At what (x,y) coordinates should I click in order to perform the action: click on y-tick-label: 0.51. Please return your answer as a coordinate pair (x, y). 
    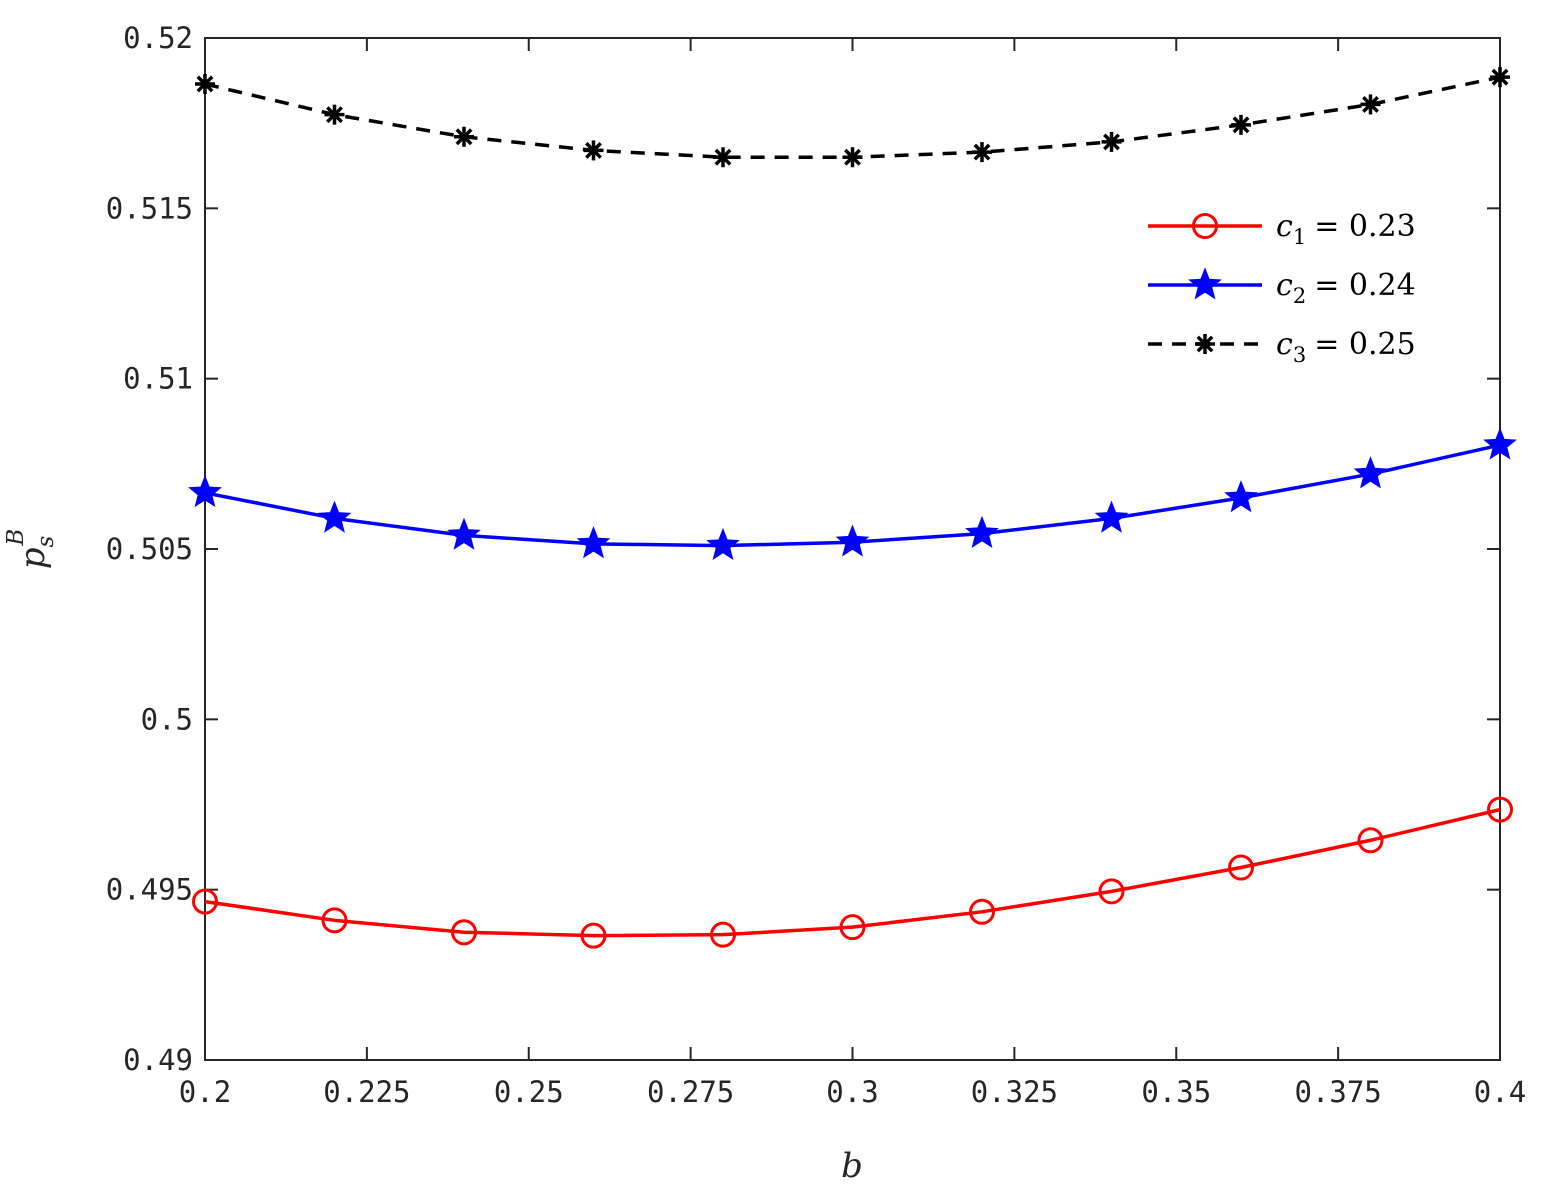
    Looking at the image, I should click on (158, 379).